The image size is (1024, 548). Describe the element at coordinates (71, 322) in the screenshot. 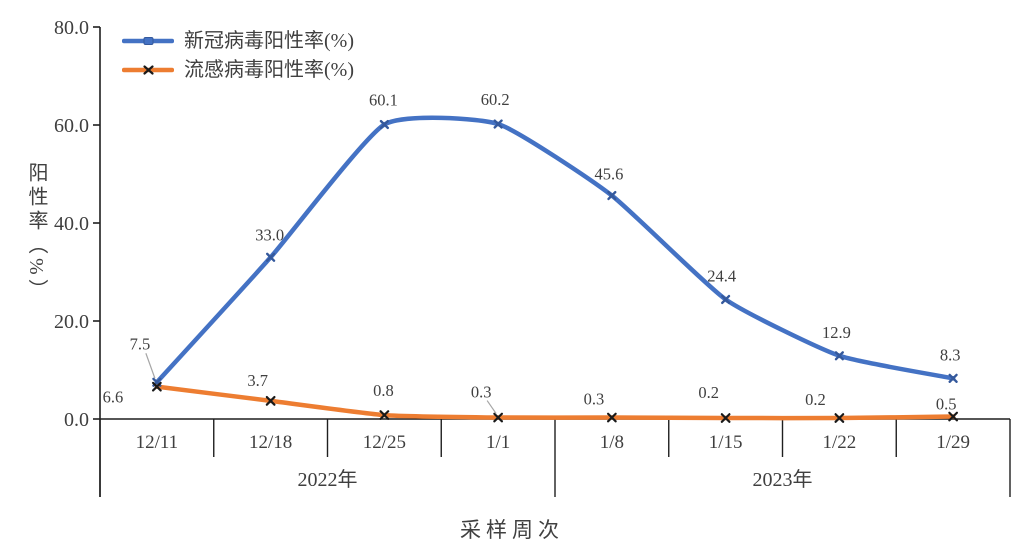

I see `y-tick-label: 20.0` at that location.